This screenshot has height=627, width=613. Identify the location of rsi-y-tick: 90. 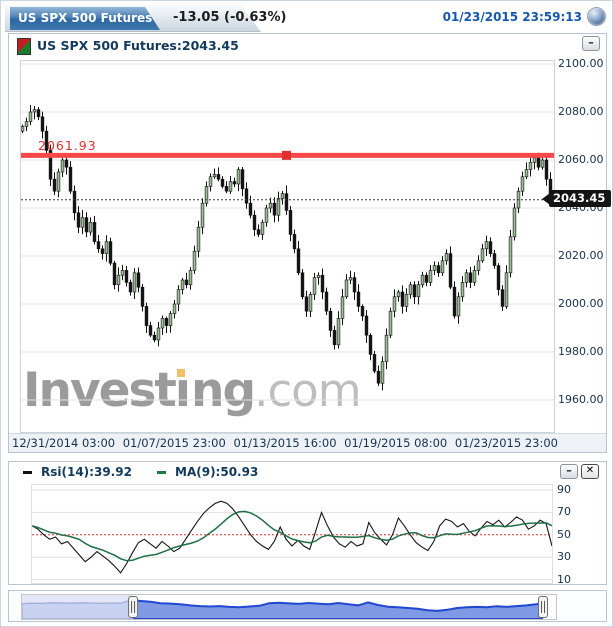
(564, 489).